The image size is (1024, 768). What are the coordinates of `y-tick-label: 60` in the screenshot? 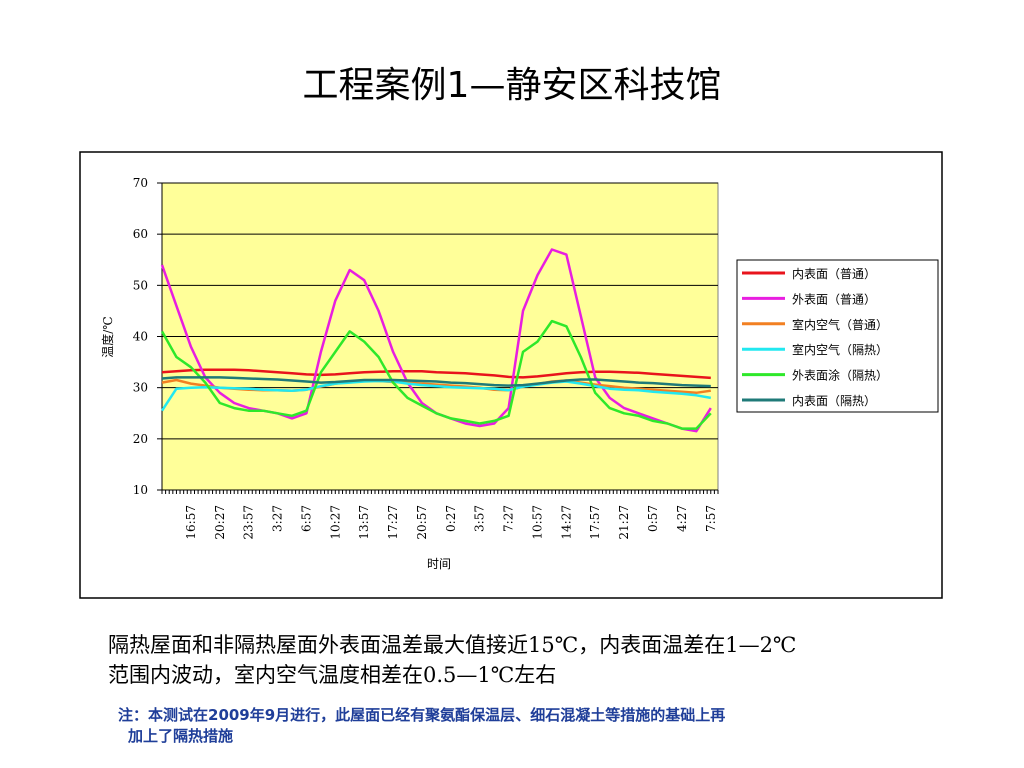 It's located at (140, 234).